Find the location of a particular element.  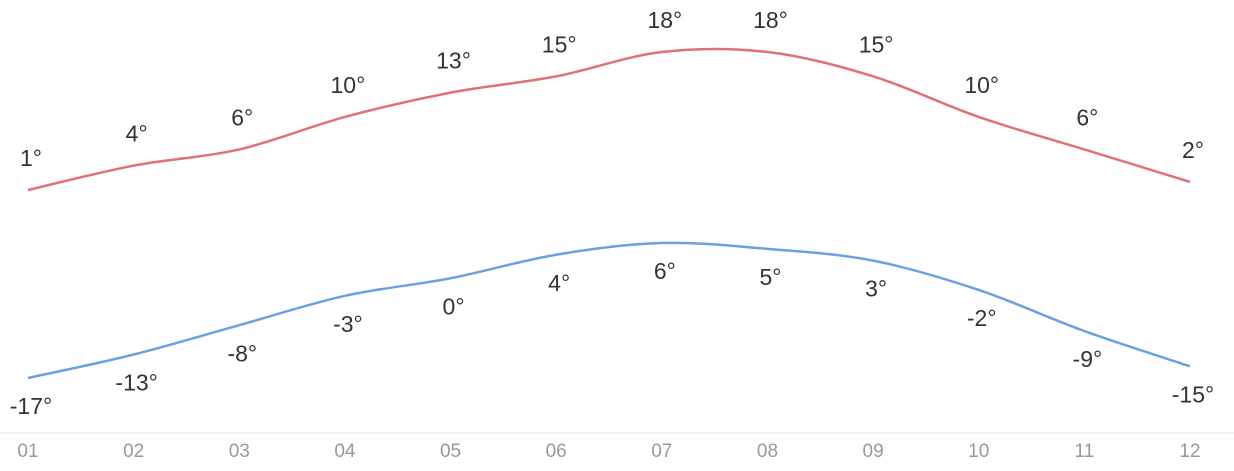

x-tick-label: 12 is located at coordinates (1189, 451).